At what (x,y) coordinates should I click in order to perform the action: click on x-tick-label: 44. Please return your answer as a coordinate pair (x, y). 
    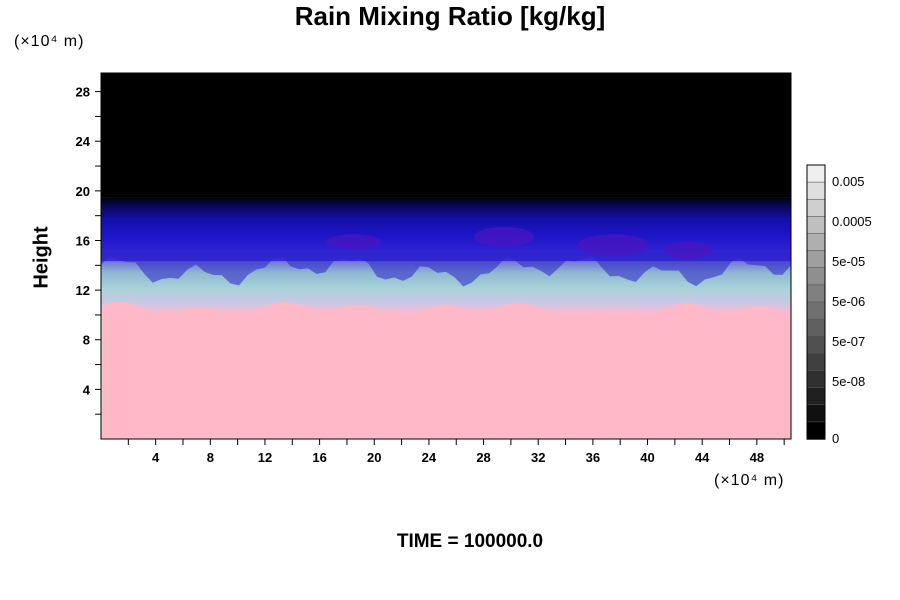
    Looking at the image, I should click on (702, 457).